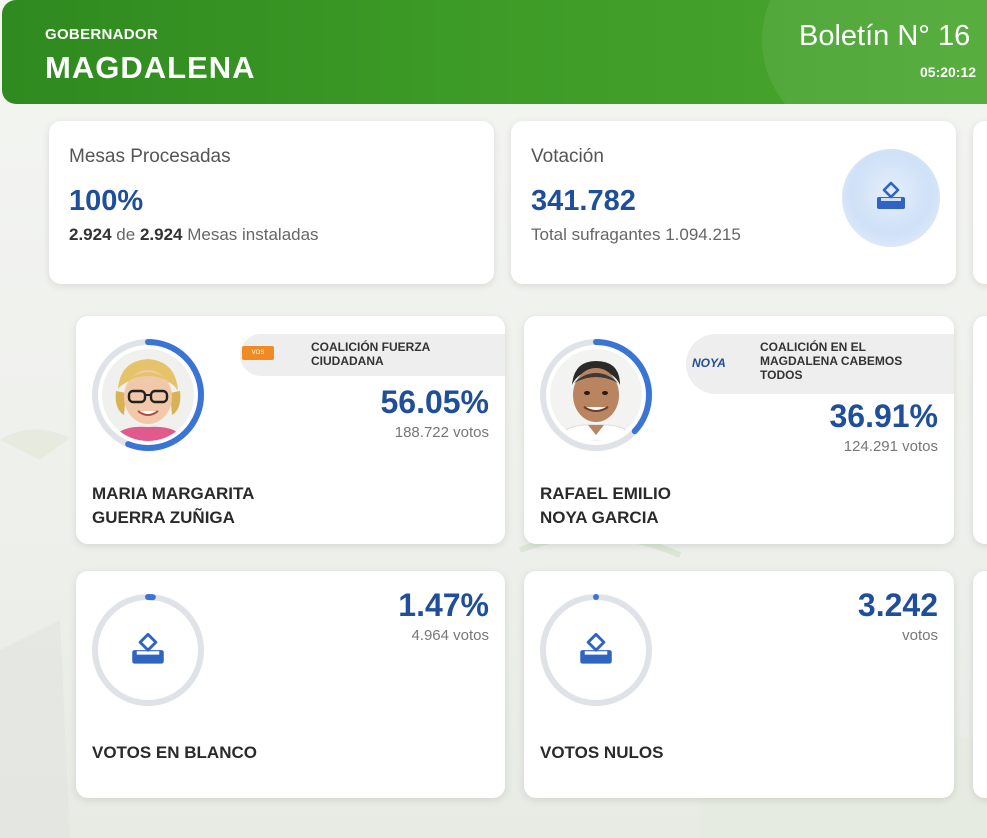 This screenshot has width=987, height=838. What do you see at coordinates (150, 156) in the screenshot?
I see `mesas-label: Mesas Procesadas` at bounding box center [150, 156].